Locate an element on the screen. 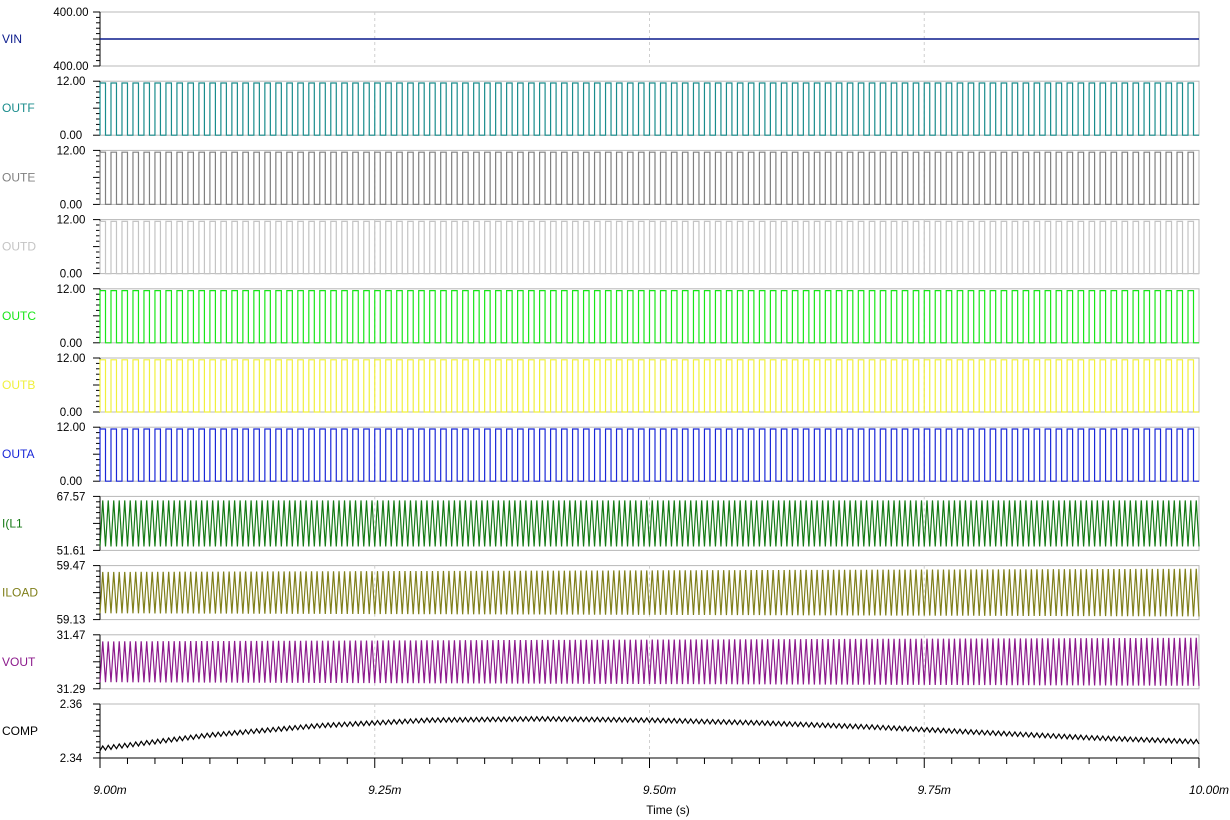 The height and width of the screenshot is (820, 1230). y-tick-label: 2.34 is located at coordinates (71, 759).